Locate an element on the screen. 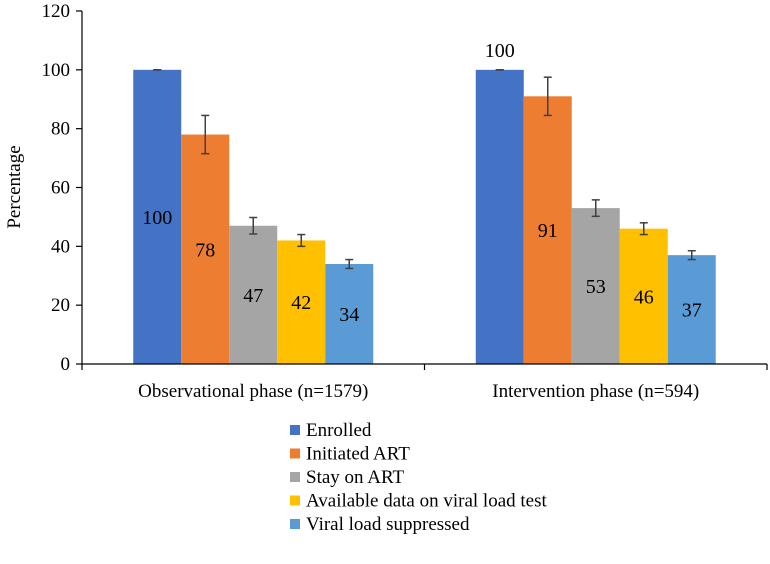  data-label: 42 is located at coordinates (301, 303).